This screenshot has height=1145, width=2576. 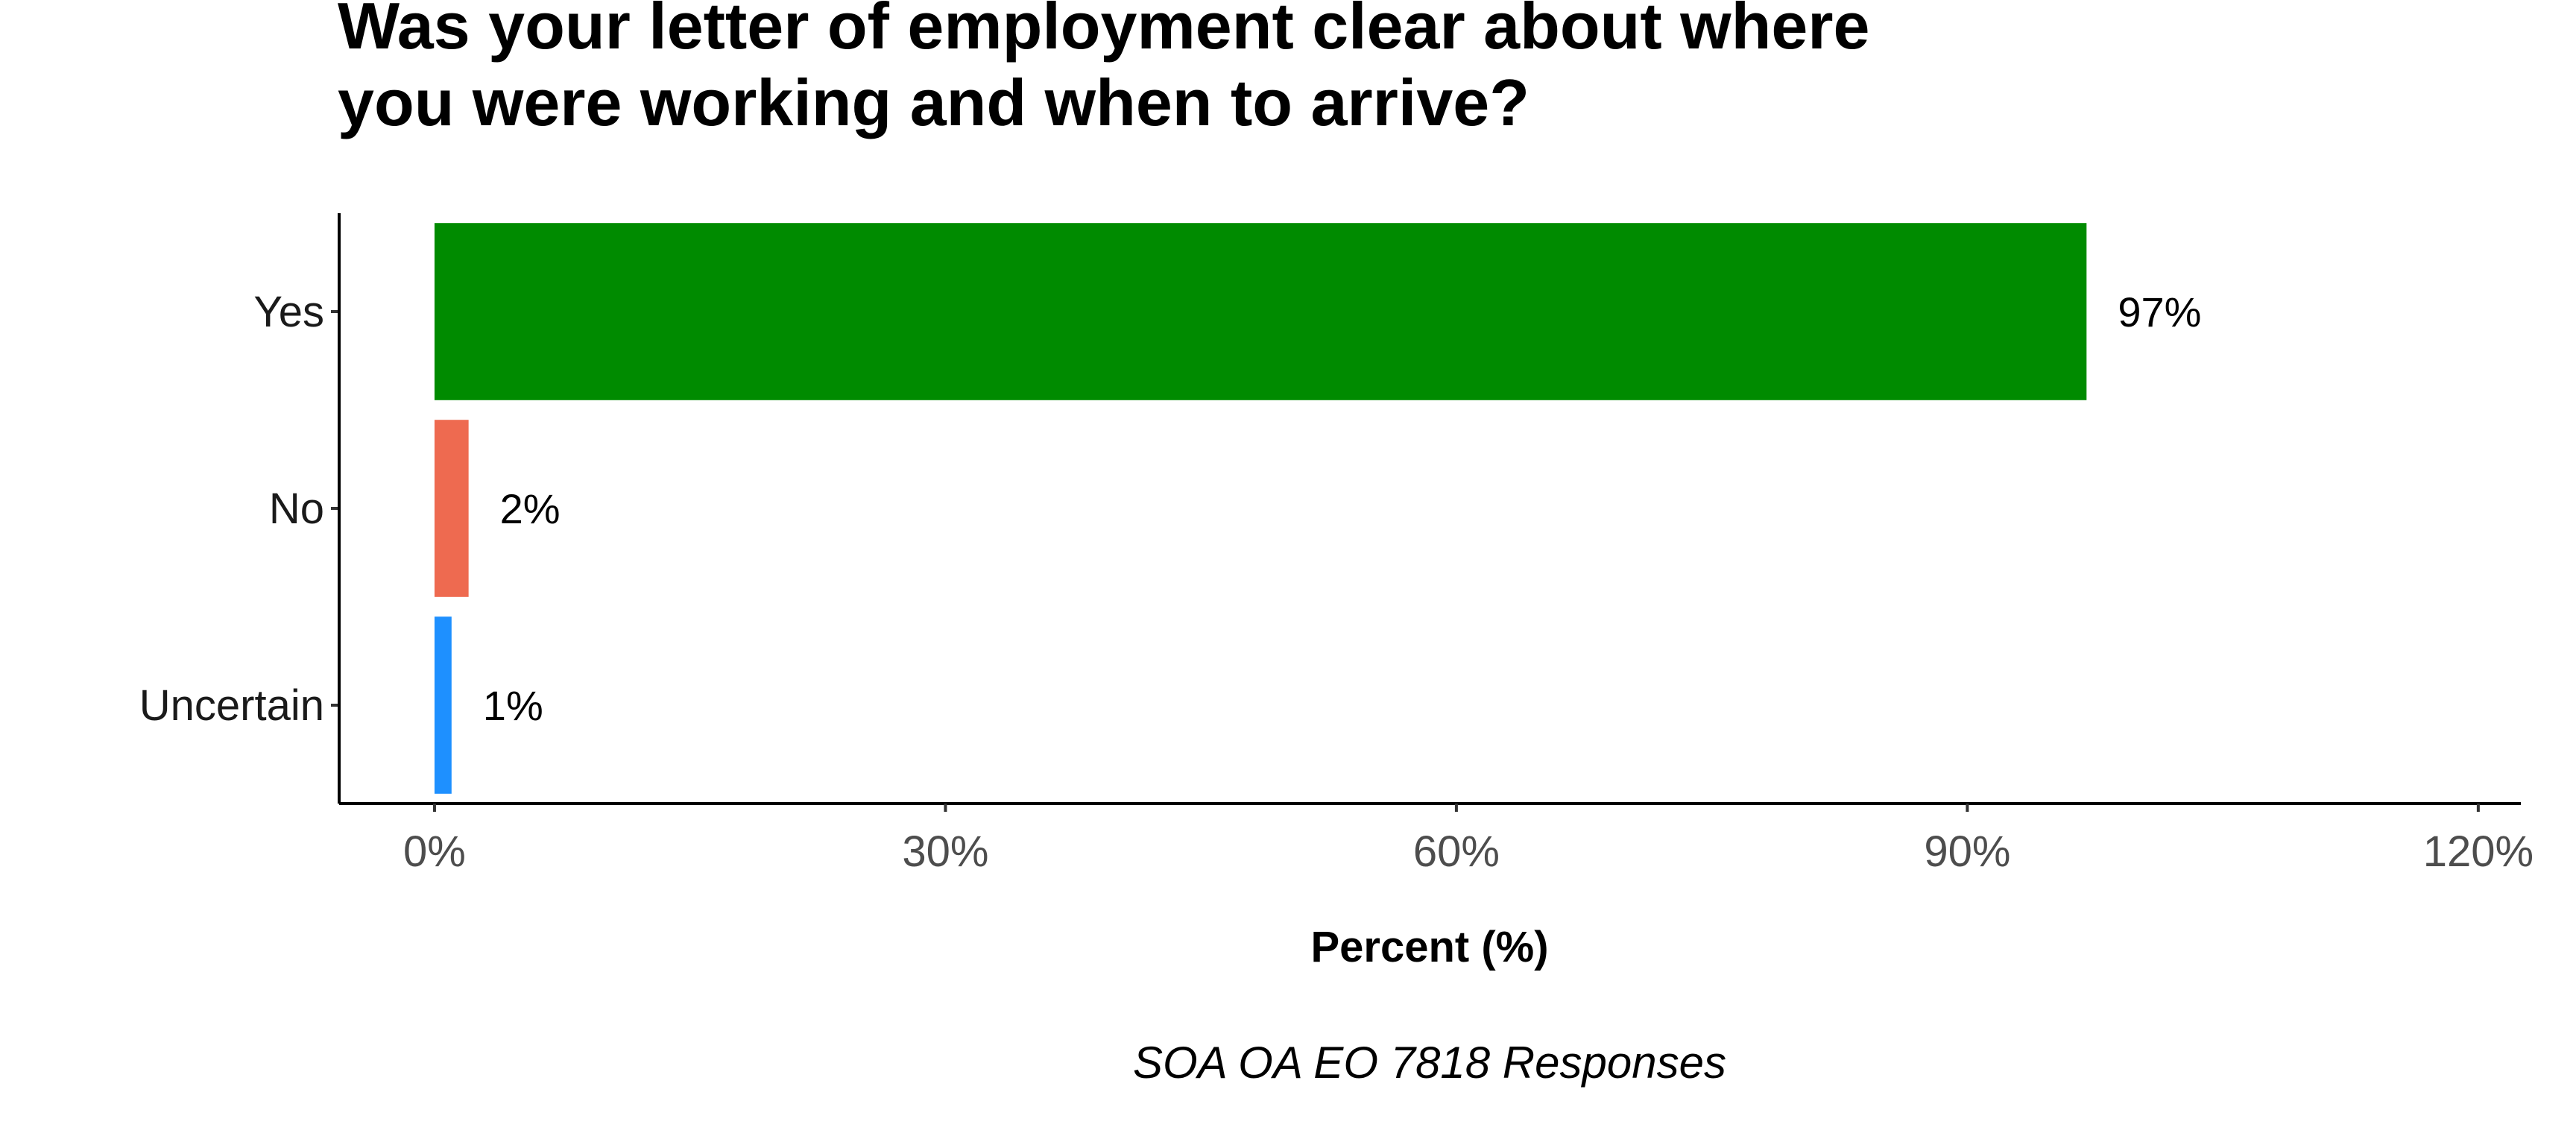 What do you see at coordinates (231, 705) in the screenshot?
I see `y-tick-label-uncertain: Uncertain` at bounding box center [231, 705].